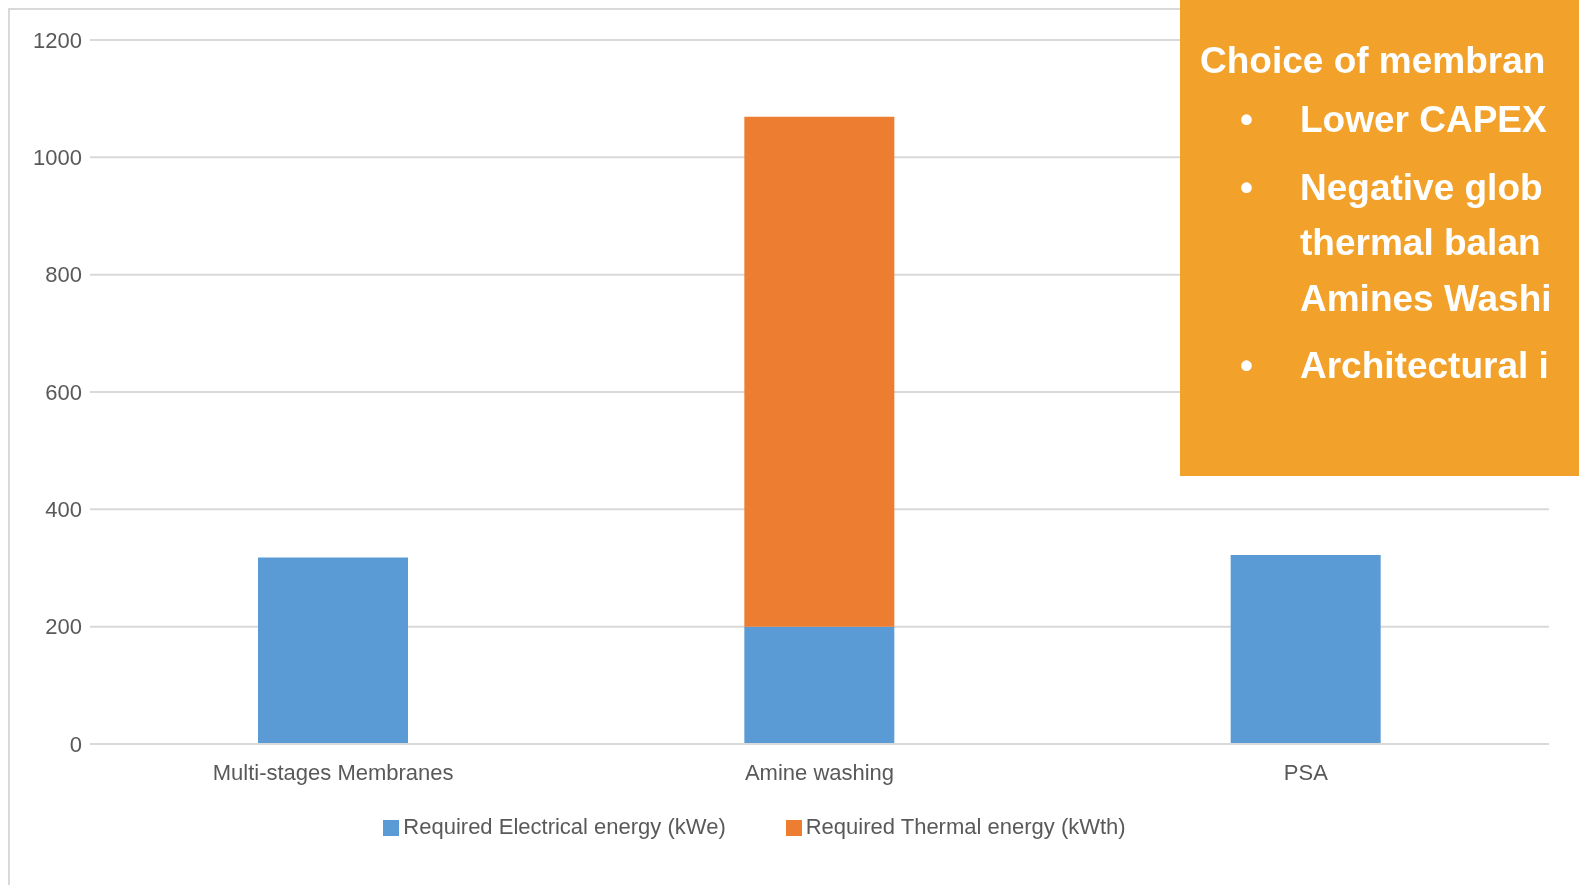 Image resolution: width=1579 pixels, height=885 pixels. Describe the element at coordinates (1395, 366) in the screenshot. I see `annotation: • Architectural i` at that location.